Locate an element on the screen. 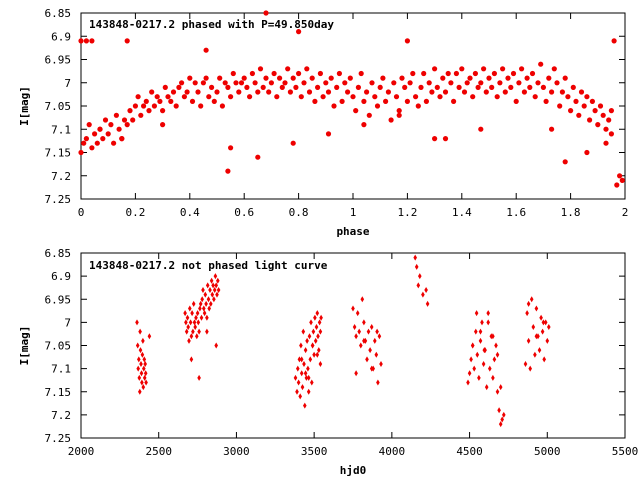 Image resolution: width=640 pixels, height=480 pixels. x-tick-label: 0.4 is located at coordinates (190, 212).